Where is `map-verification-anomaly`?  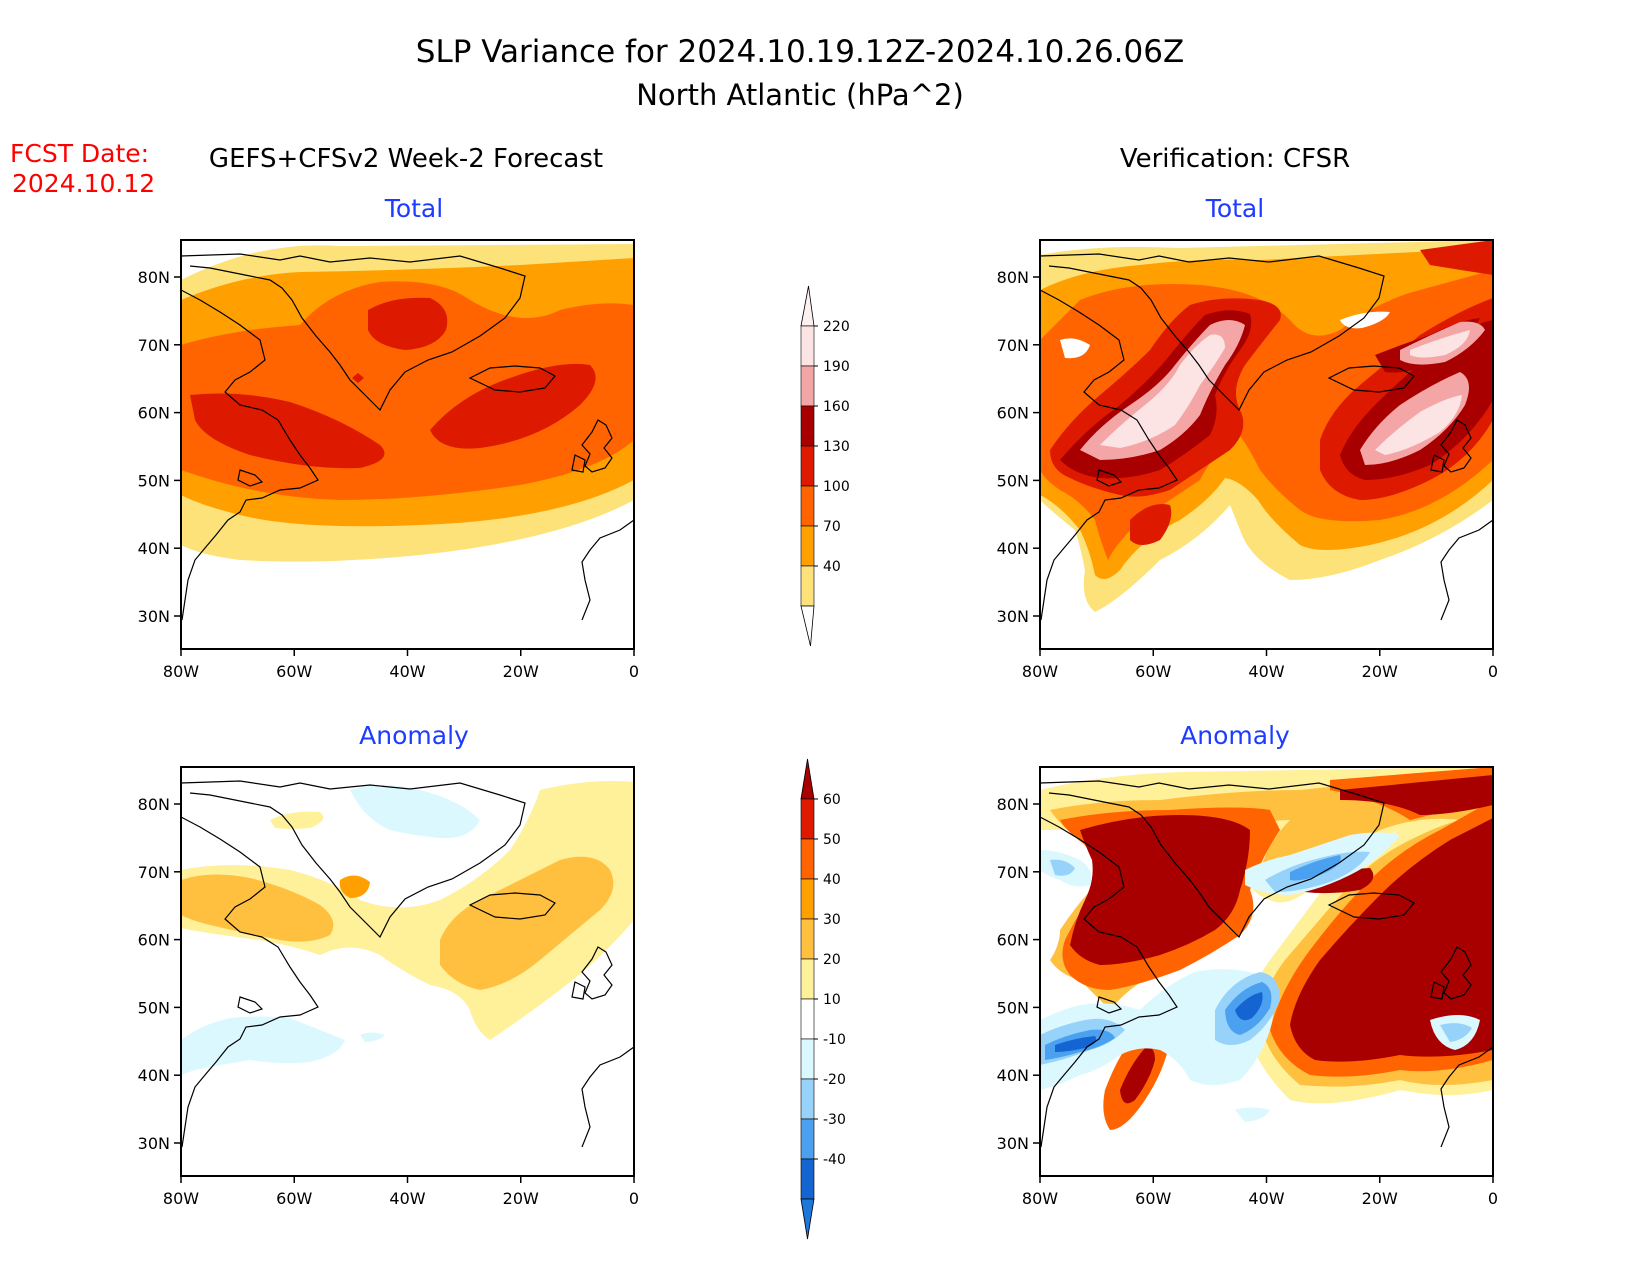
map-verification-anomaly is located at coordinates (1266, 971).